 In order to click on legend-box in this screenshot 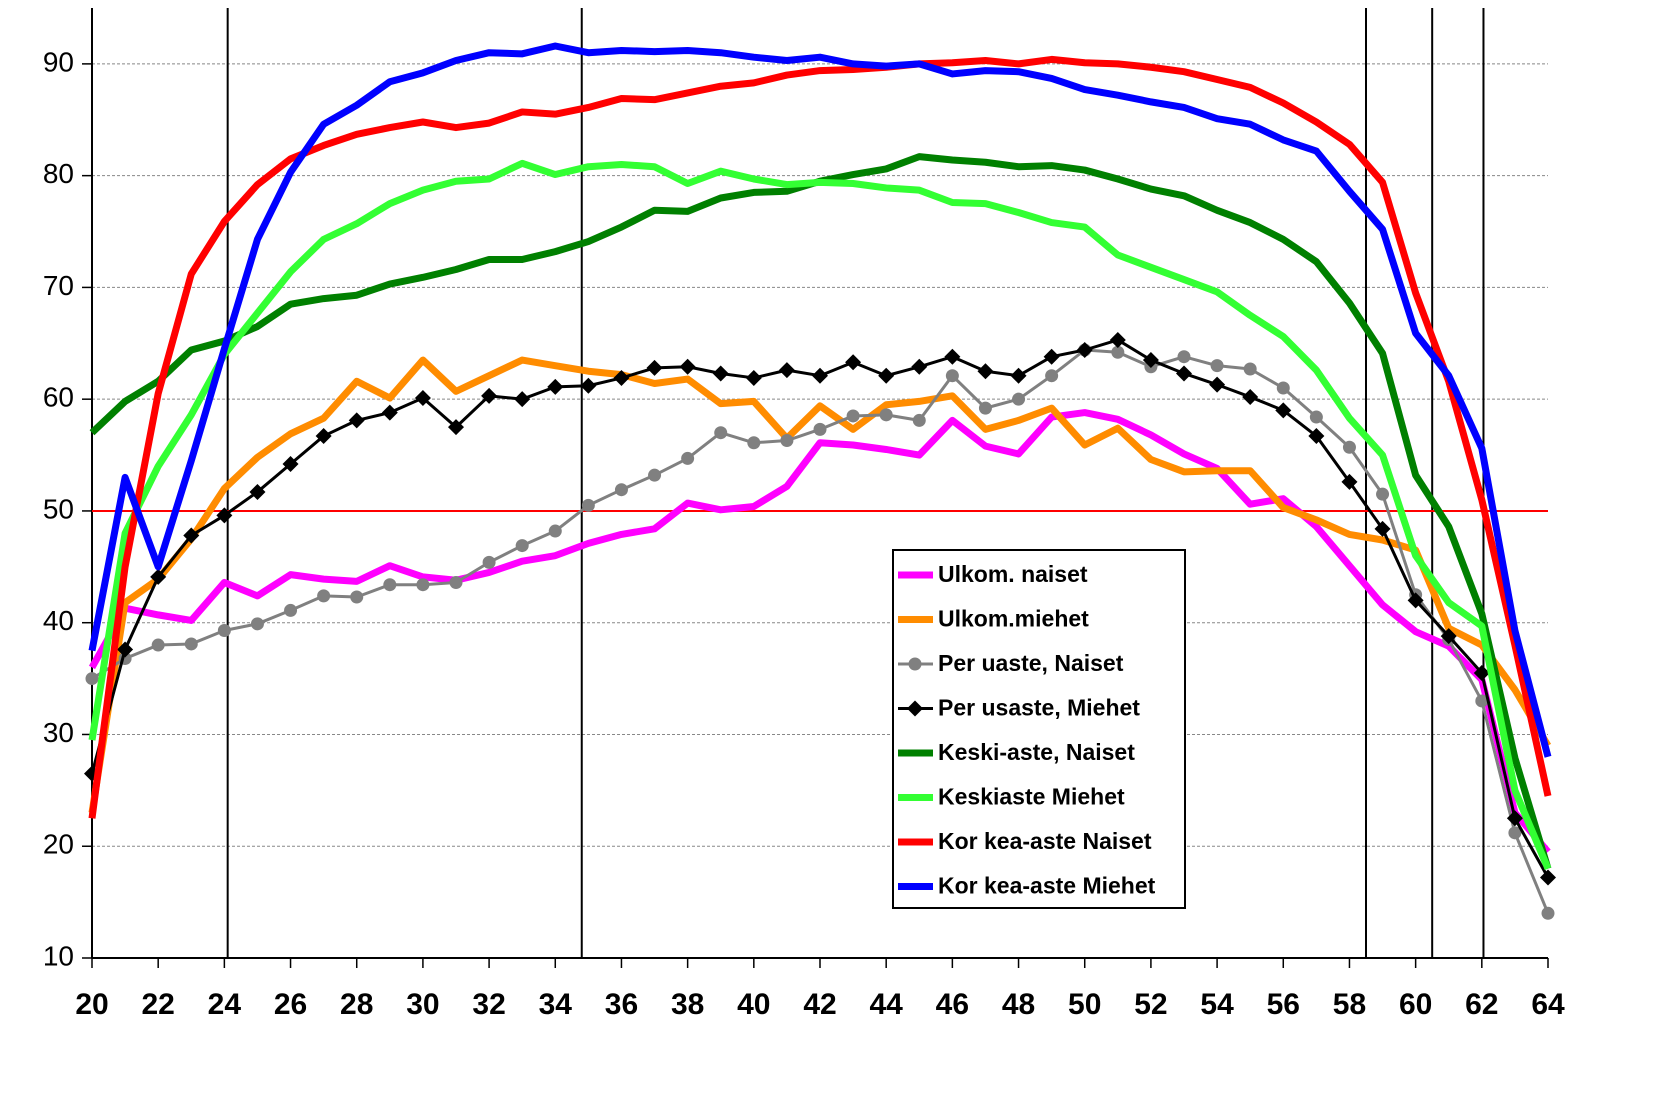, I will do `click(1039, 729)`.